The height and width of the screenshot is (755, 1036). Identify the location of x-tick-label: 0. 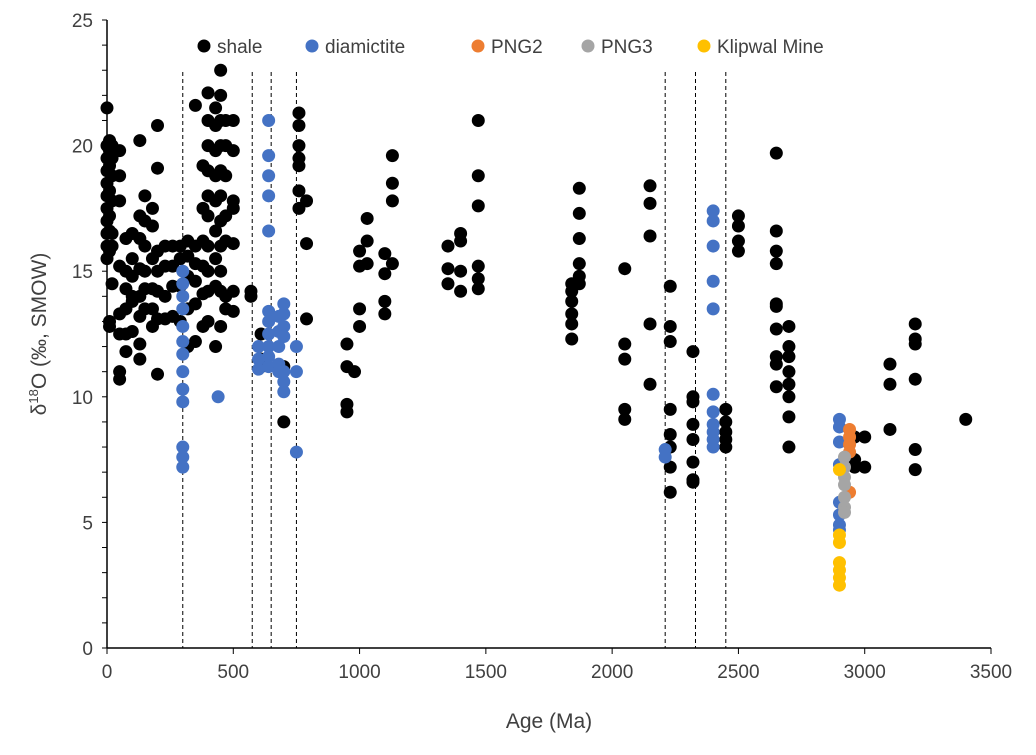
(107, 672).